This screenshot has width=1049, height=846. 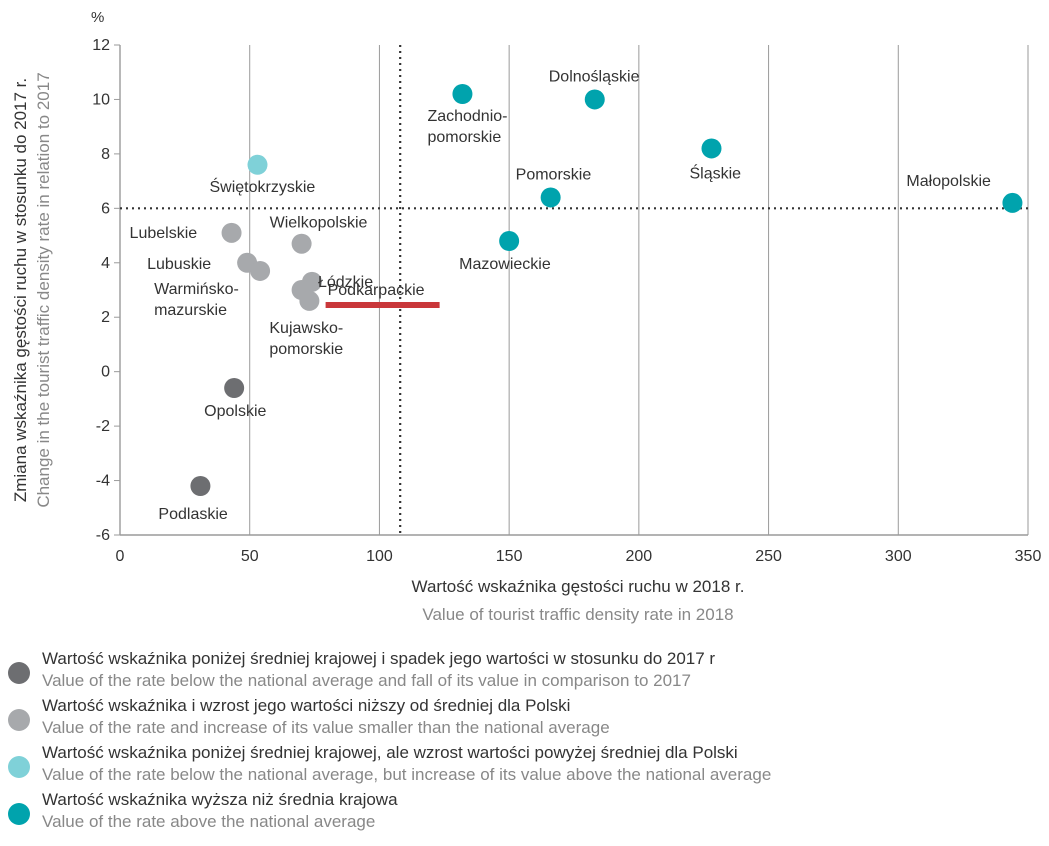 What do you see at coordinates (579, 556) in the screenshot?
I see `x-axis-ticks: 0 50 100 150 200 250 300 350` at bounding box center [579, 556].